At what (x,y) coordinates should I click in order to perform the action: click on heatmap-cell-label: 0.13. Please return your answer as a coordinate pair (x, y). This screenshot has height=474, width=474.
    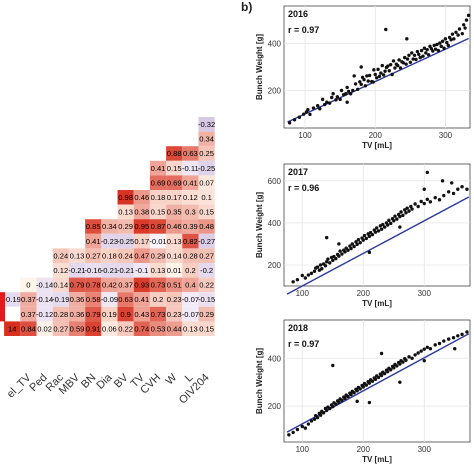
    Looking at the image, I should click on (158, 270).